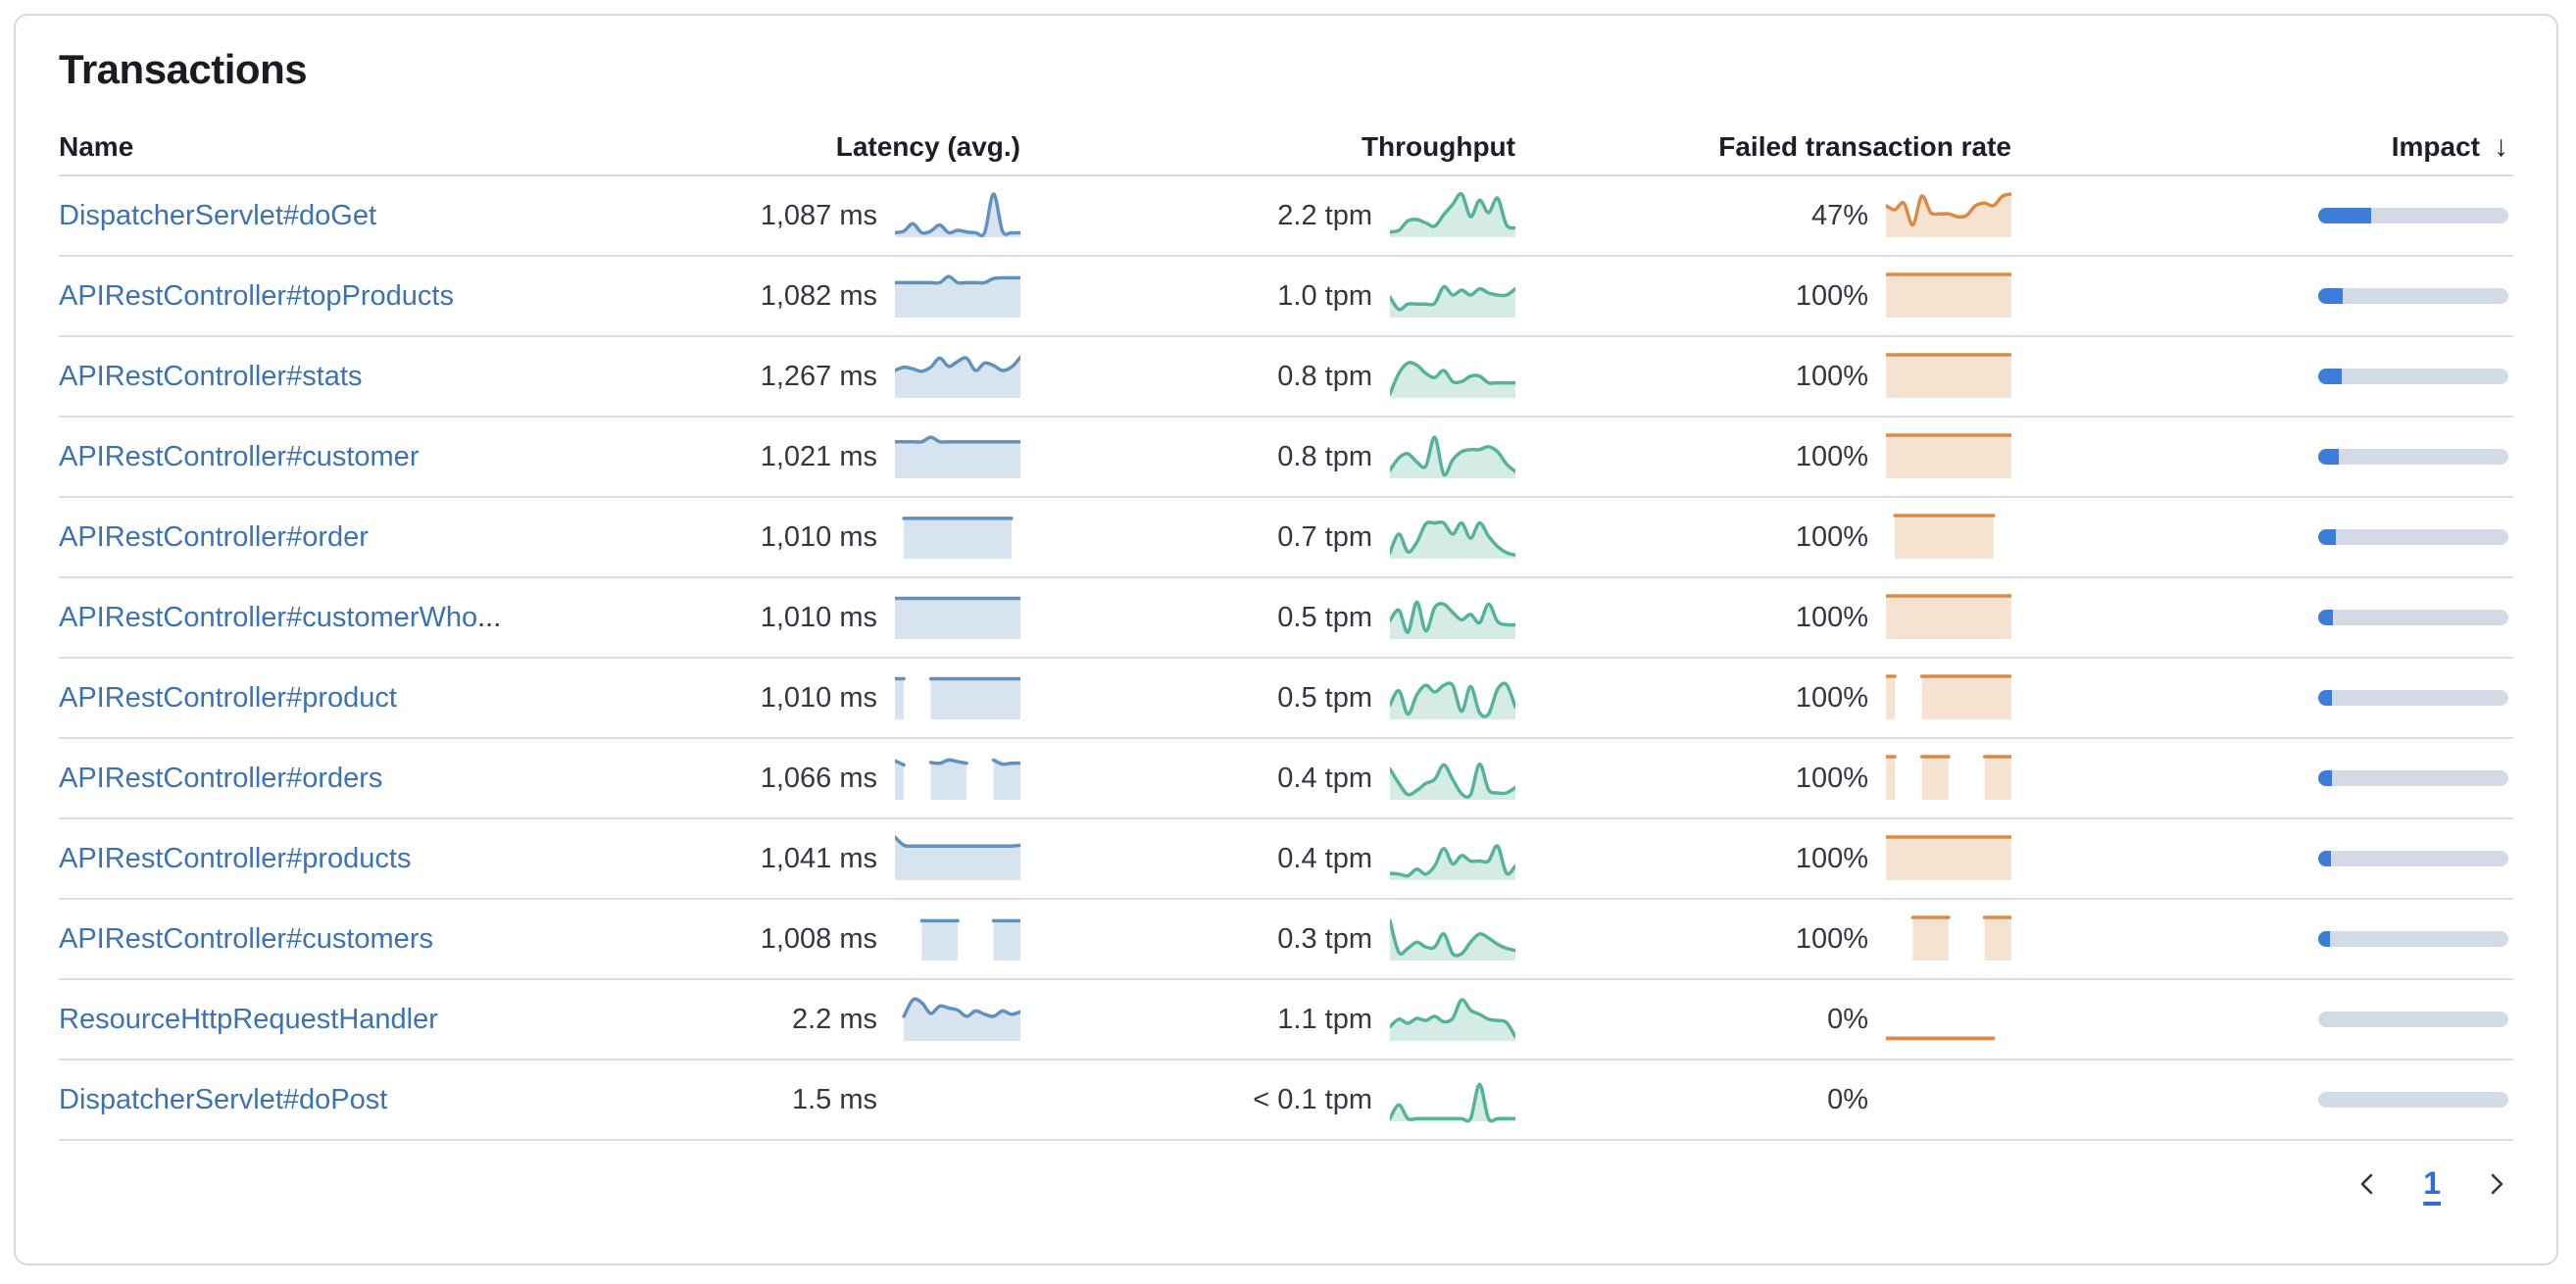 The image size is (2576, 1284). I want to click on column-header-impact-label: Impact, so click(2435, 147).